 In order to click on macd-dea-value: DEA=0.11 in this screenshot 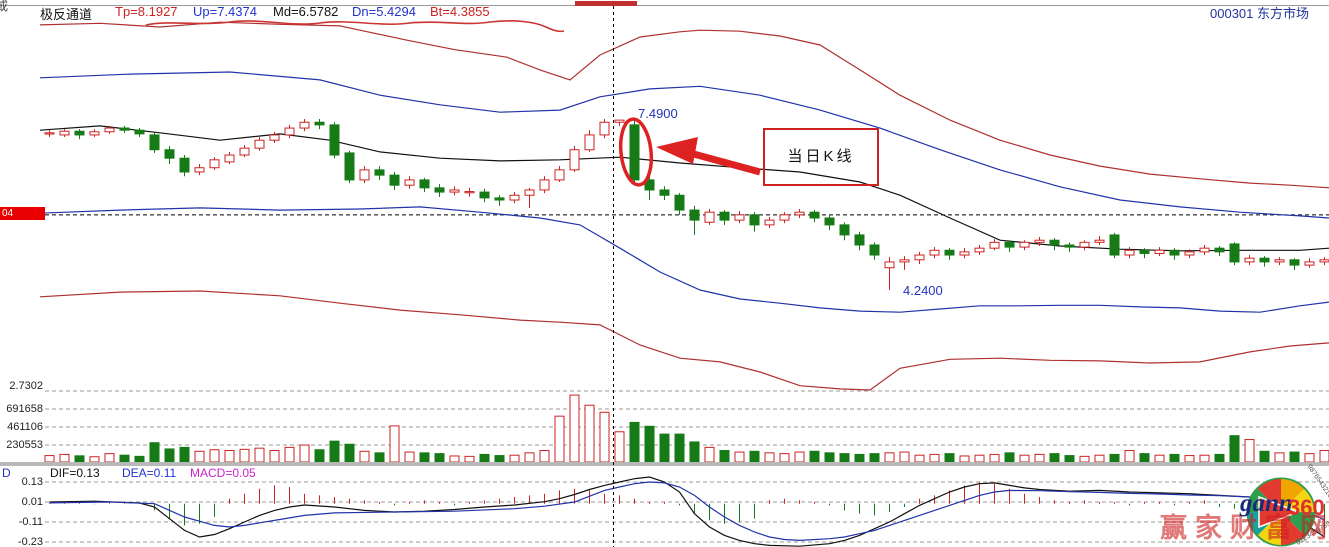, I will do `click(149, 473)`.